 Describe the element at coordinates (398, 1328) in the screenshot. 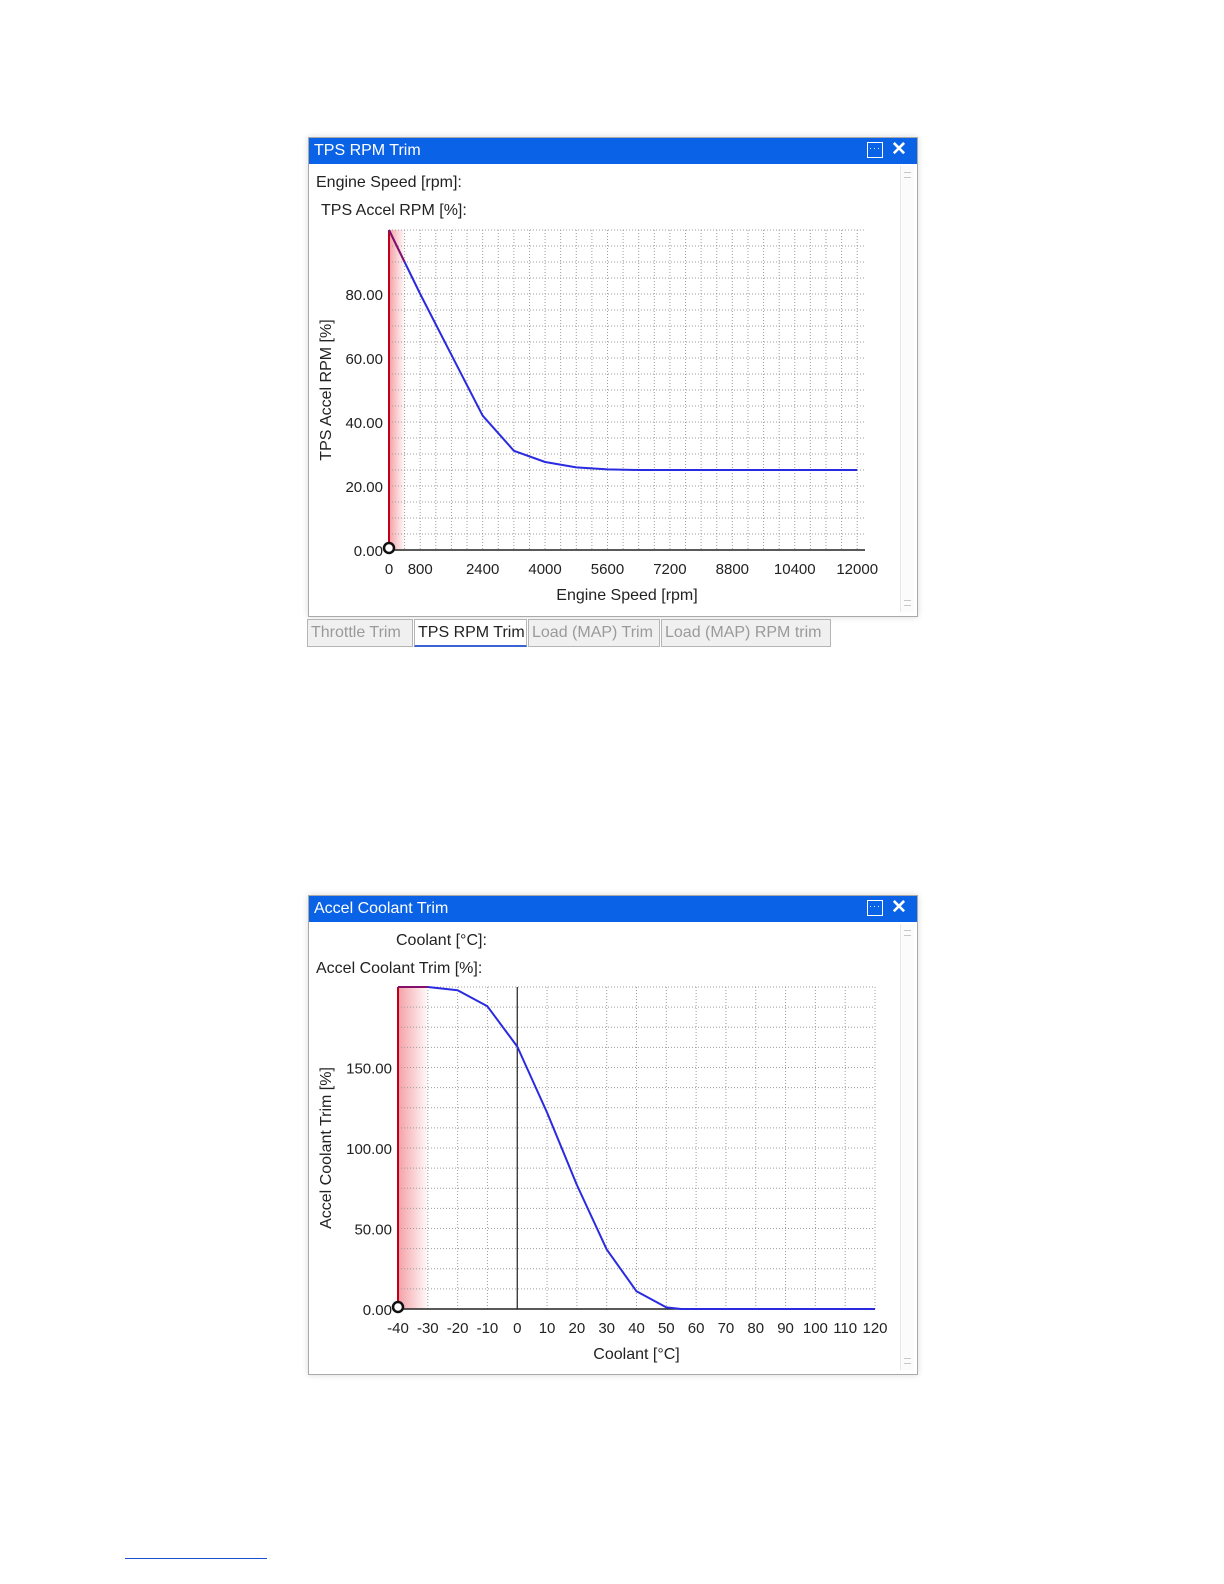

I see `x-tick-label: -40` at that location.